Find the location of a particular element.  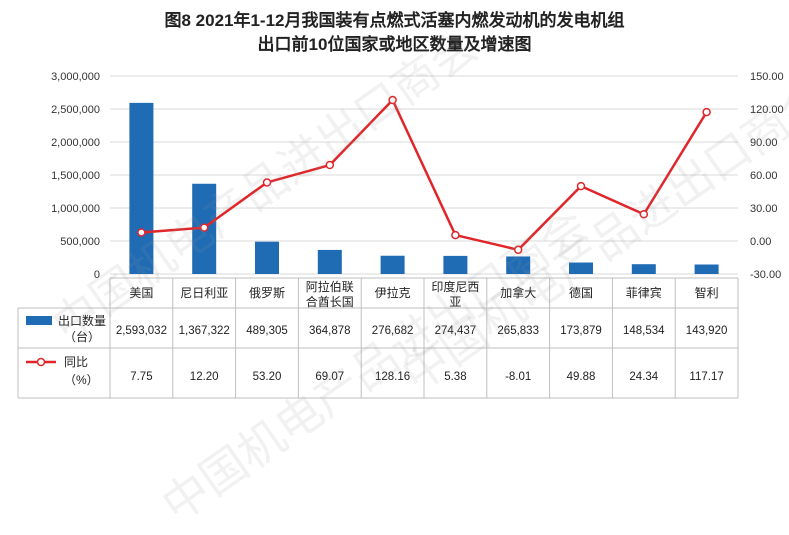

yoy-value-cell: 5.38 is located at coordinates (455, 377).